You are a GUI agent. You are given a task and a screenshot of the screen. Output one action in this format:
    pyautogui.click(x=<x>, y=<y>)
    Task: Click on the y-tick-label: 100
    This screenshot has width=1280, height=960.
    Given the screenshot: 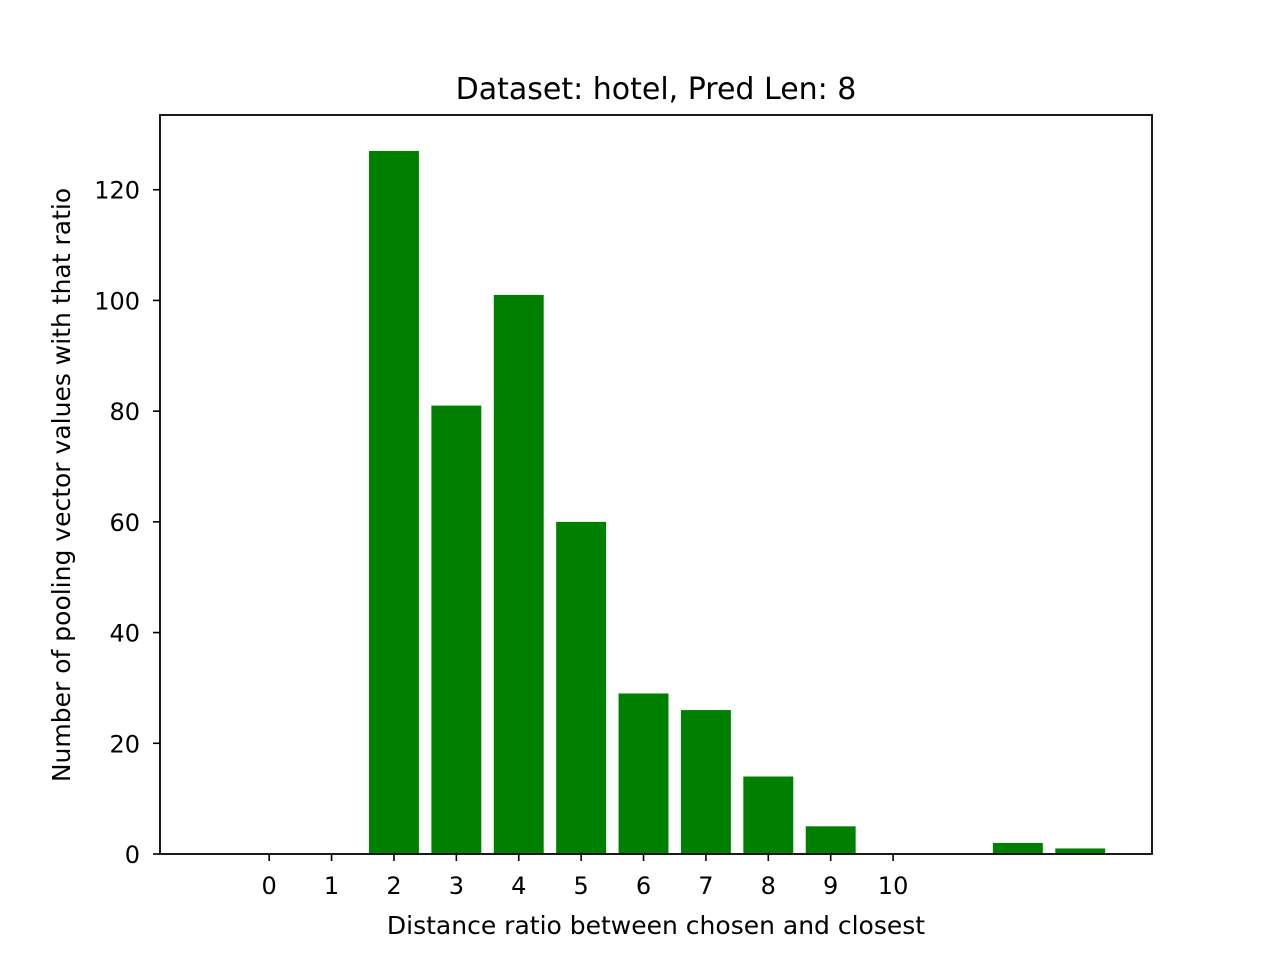 What is the action you would take?
    pyautogui.click(x=117, y=301)
    